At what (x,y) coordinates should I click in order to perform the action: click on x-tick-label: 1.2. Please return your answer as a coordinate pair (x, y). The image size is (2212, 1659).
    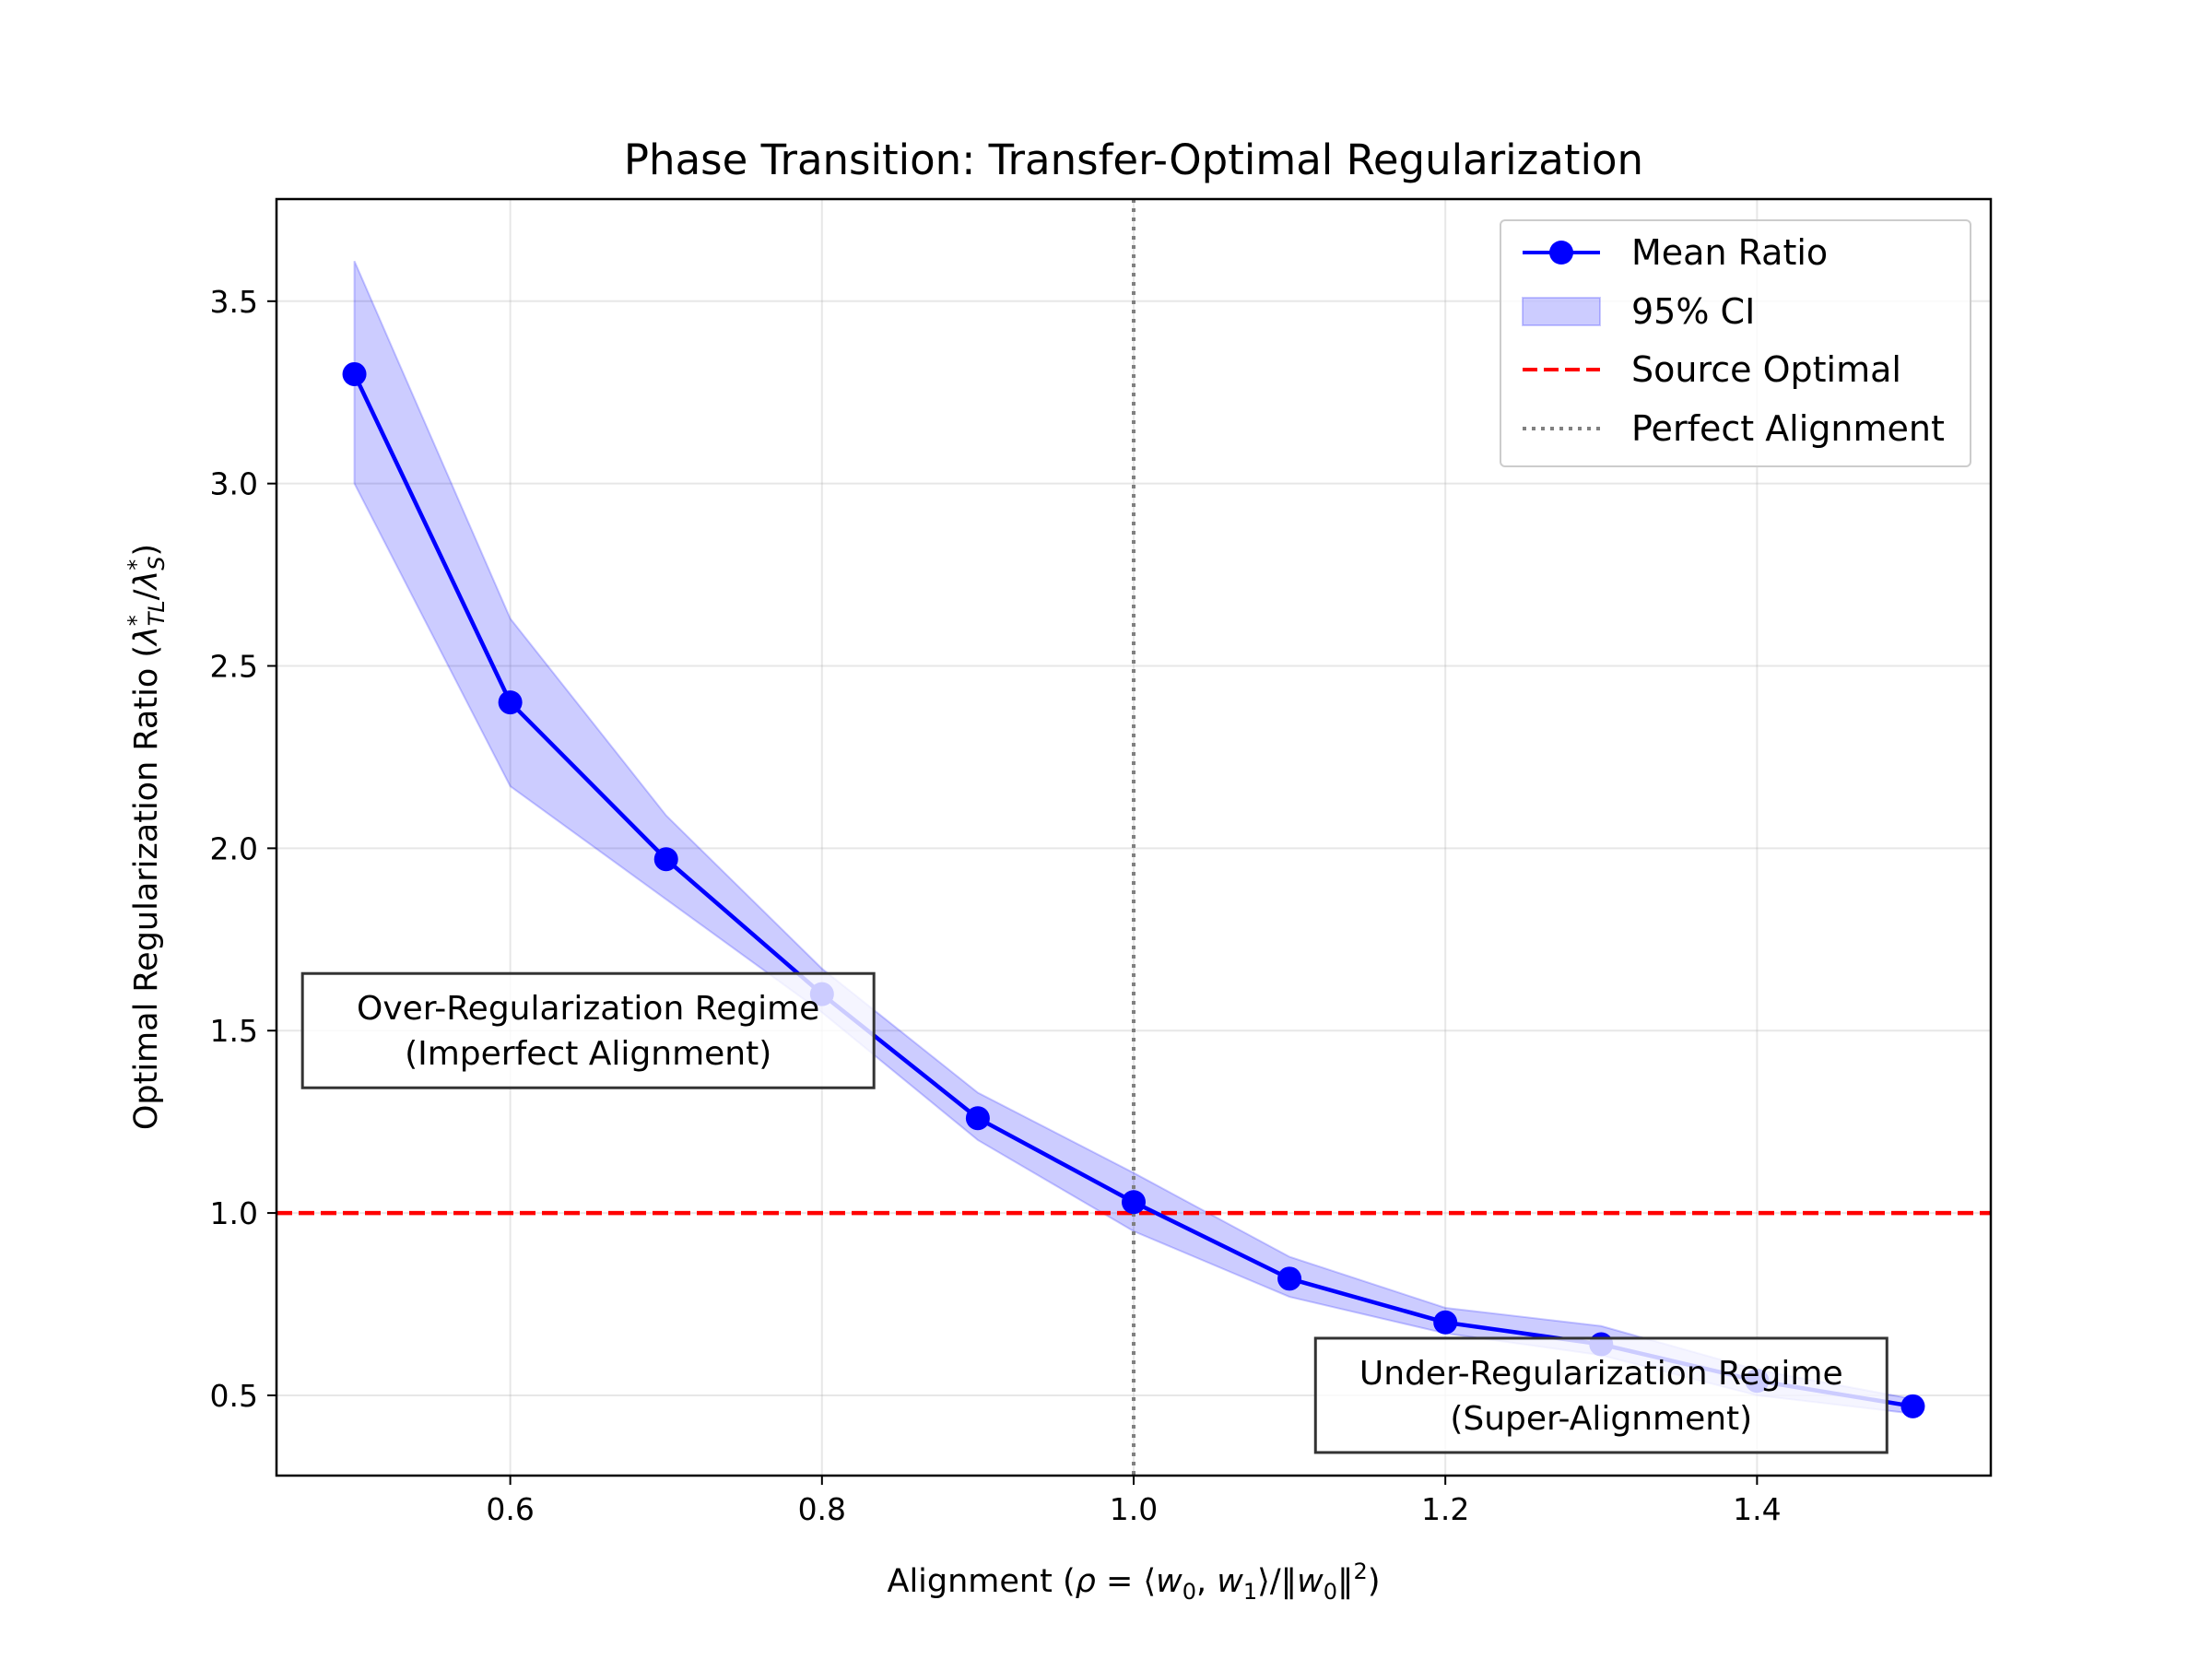
    Looking at the image, I should click on (1445, 1509).